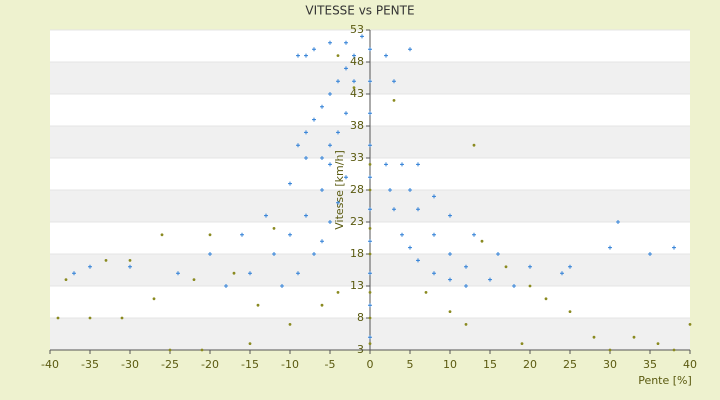  I want to click on x-tick-label: -20, so click(210, 364).